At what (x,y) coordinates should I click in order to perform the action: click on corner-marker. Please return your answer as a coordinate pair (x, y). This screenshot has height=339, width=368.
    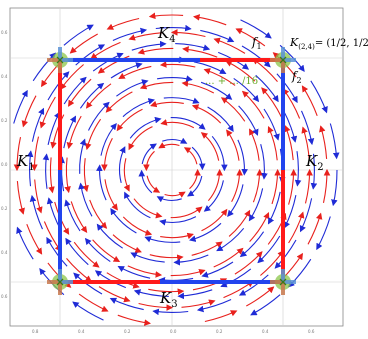
    Looking at the image, I should click on (60, 60).